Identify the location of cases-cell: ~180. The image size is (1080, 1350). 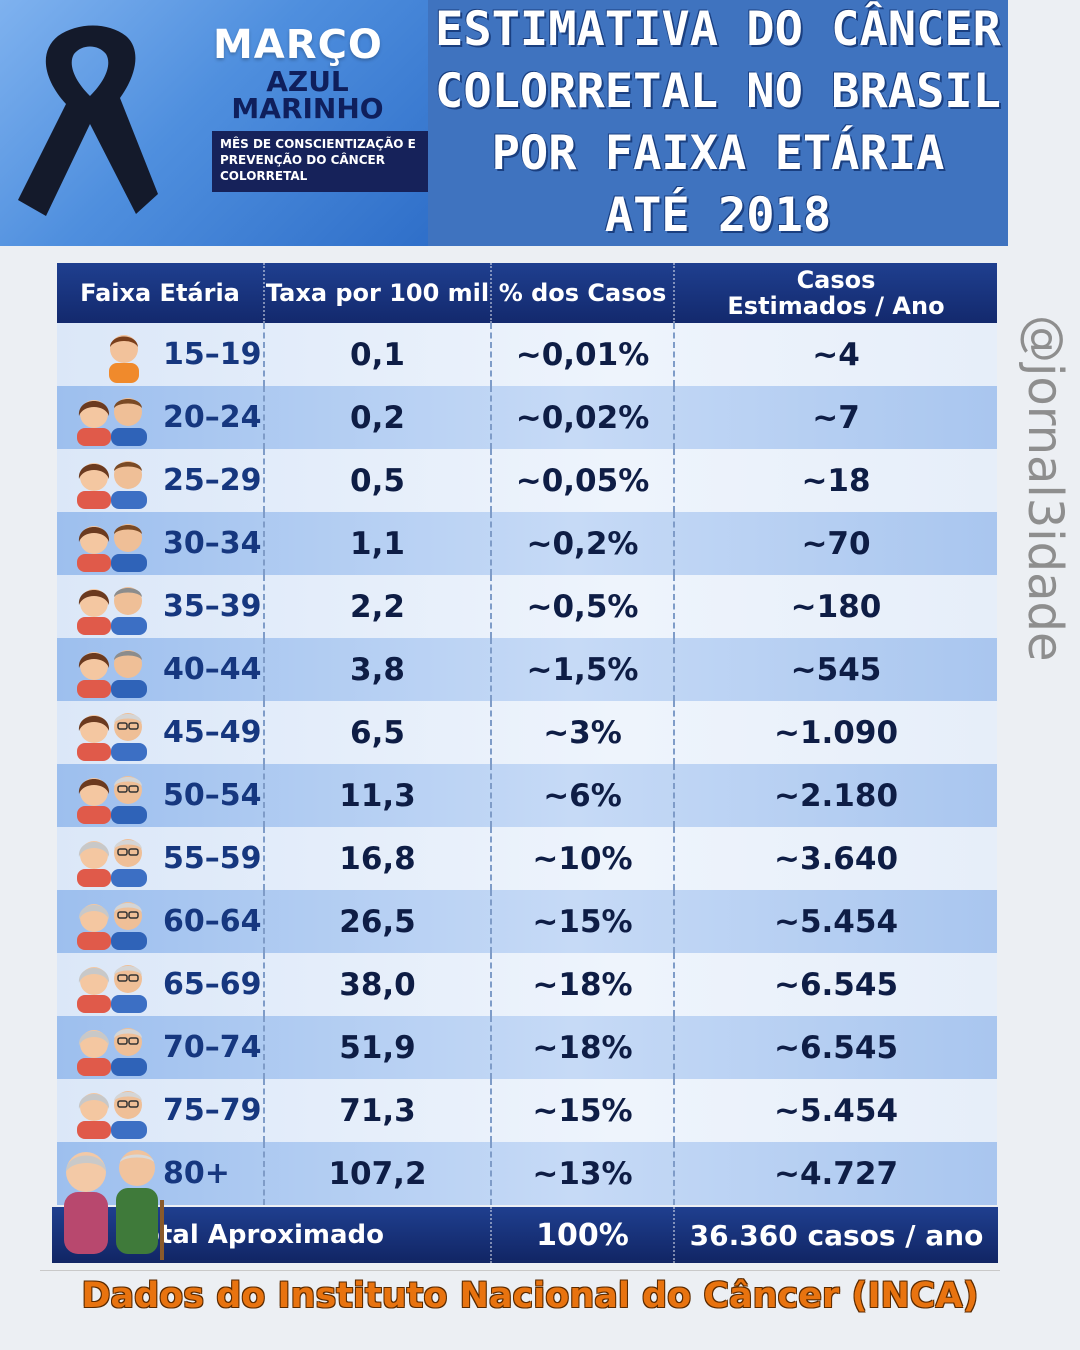
(835, 606).